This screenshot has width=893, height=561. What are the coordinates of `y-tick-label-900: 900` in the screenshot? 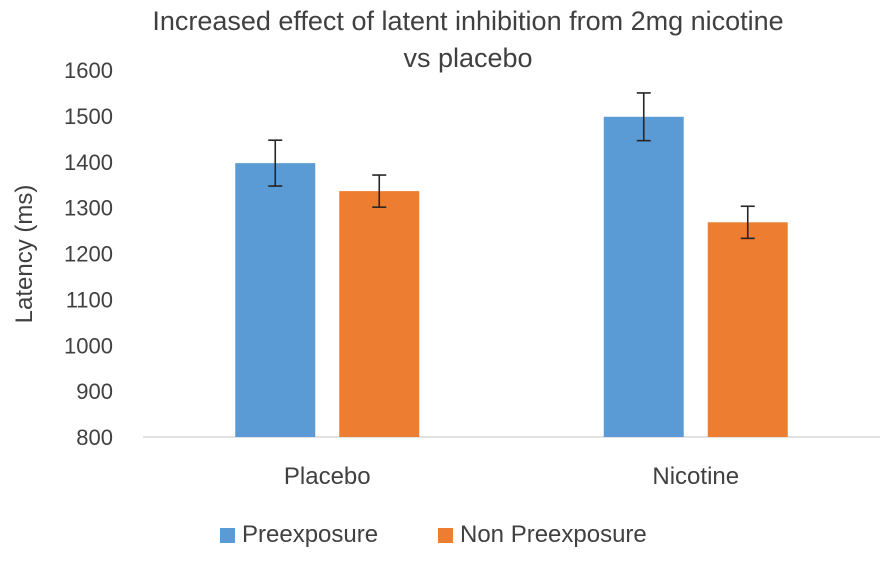 It's located at (94, 391).